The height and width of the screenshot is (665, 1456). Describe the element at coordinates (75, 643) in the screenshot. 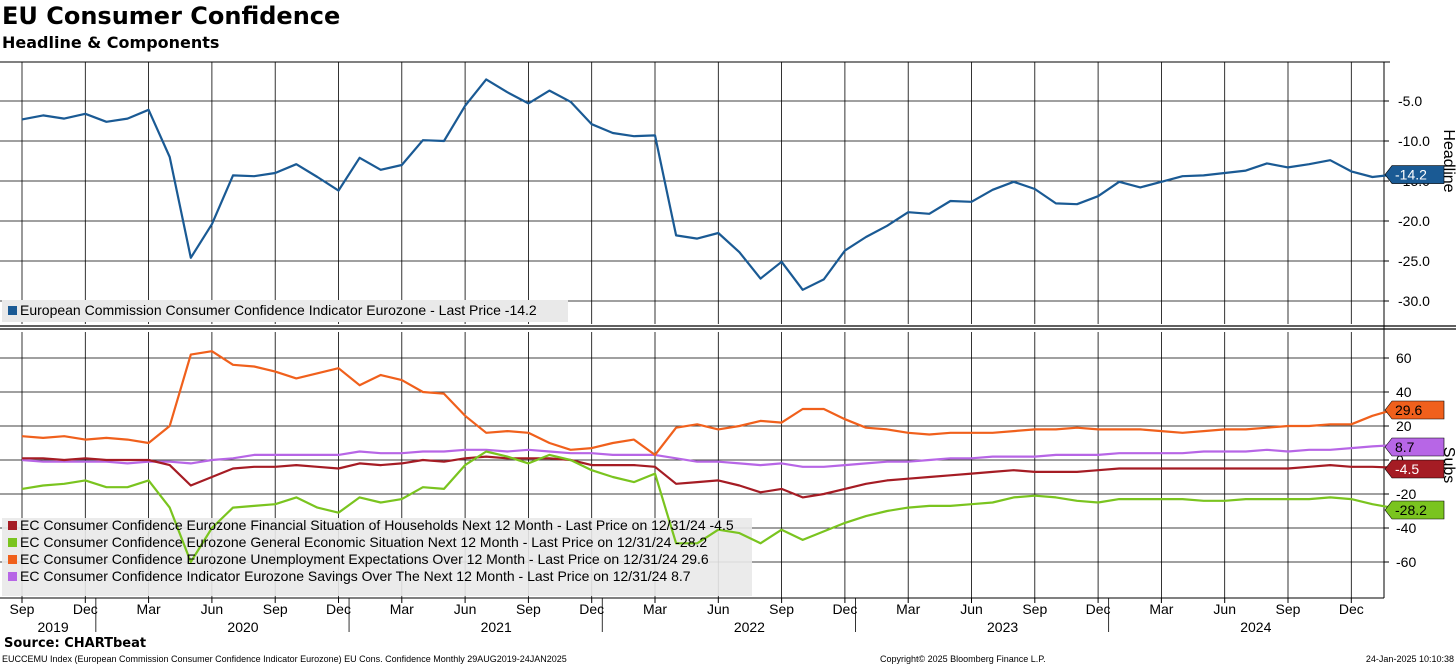

I see `source-note: Source: CHARTbeat` at that location.